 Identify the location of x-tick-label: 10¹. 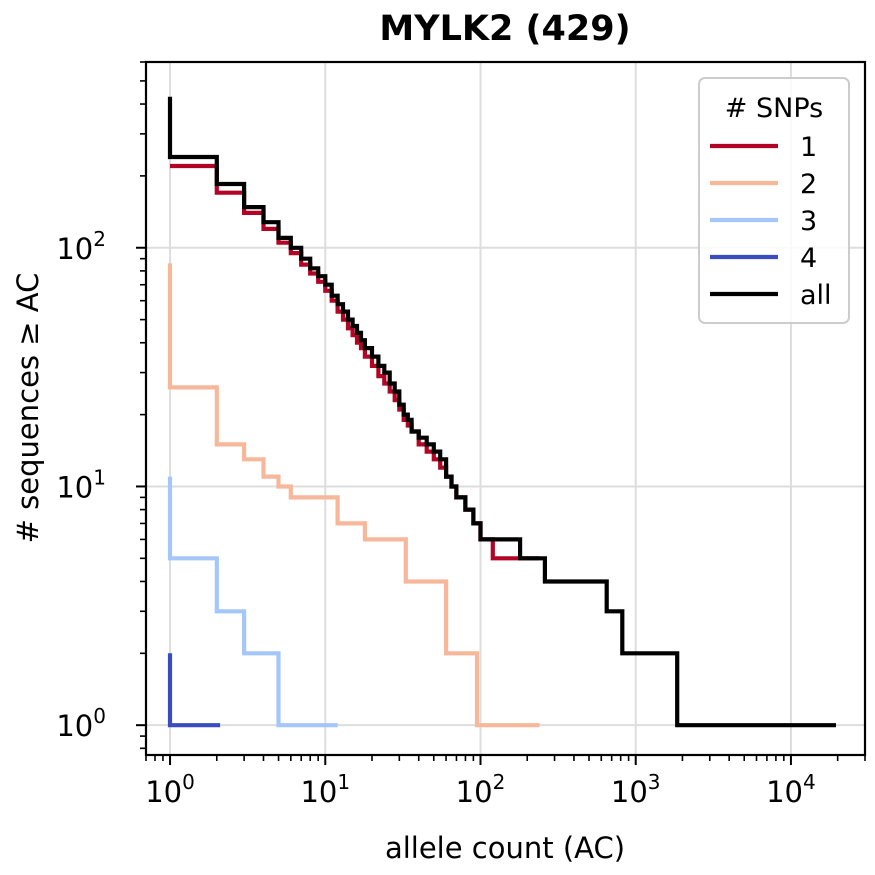
(325, 789).